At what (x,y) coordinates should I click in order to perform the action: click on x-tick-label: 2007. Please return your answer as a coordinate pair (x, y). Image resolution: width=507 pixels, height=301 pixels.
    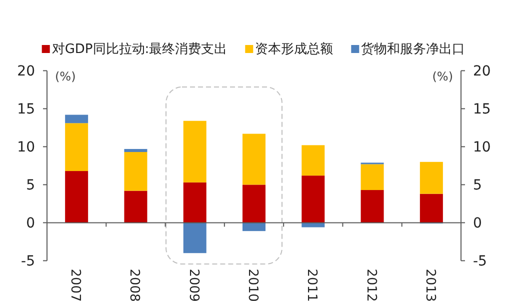
    Looking at the image, I should click on (75, 284).